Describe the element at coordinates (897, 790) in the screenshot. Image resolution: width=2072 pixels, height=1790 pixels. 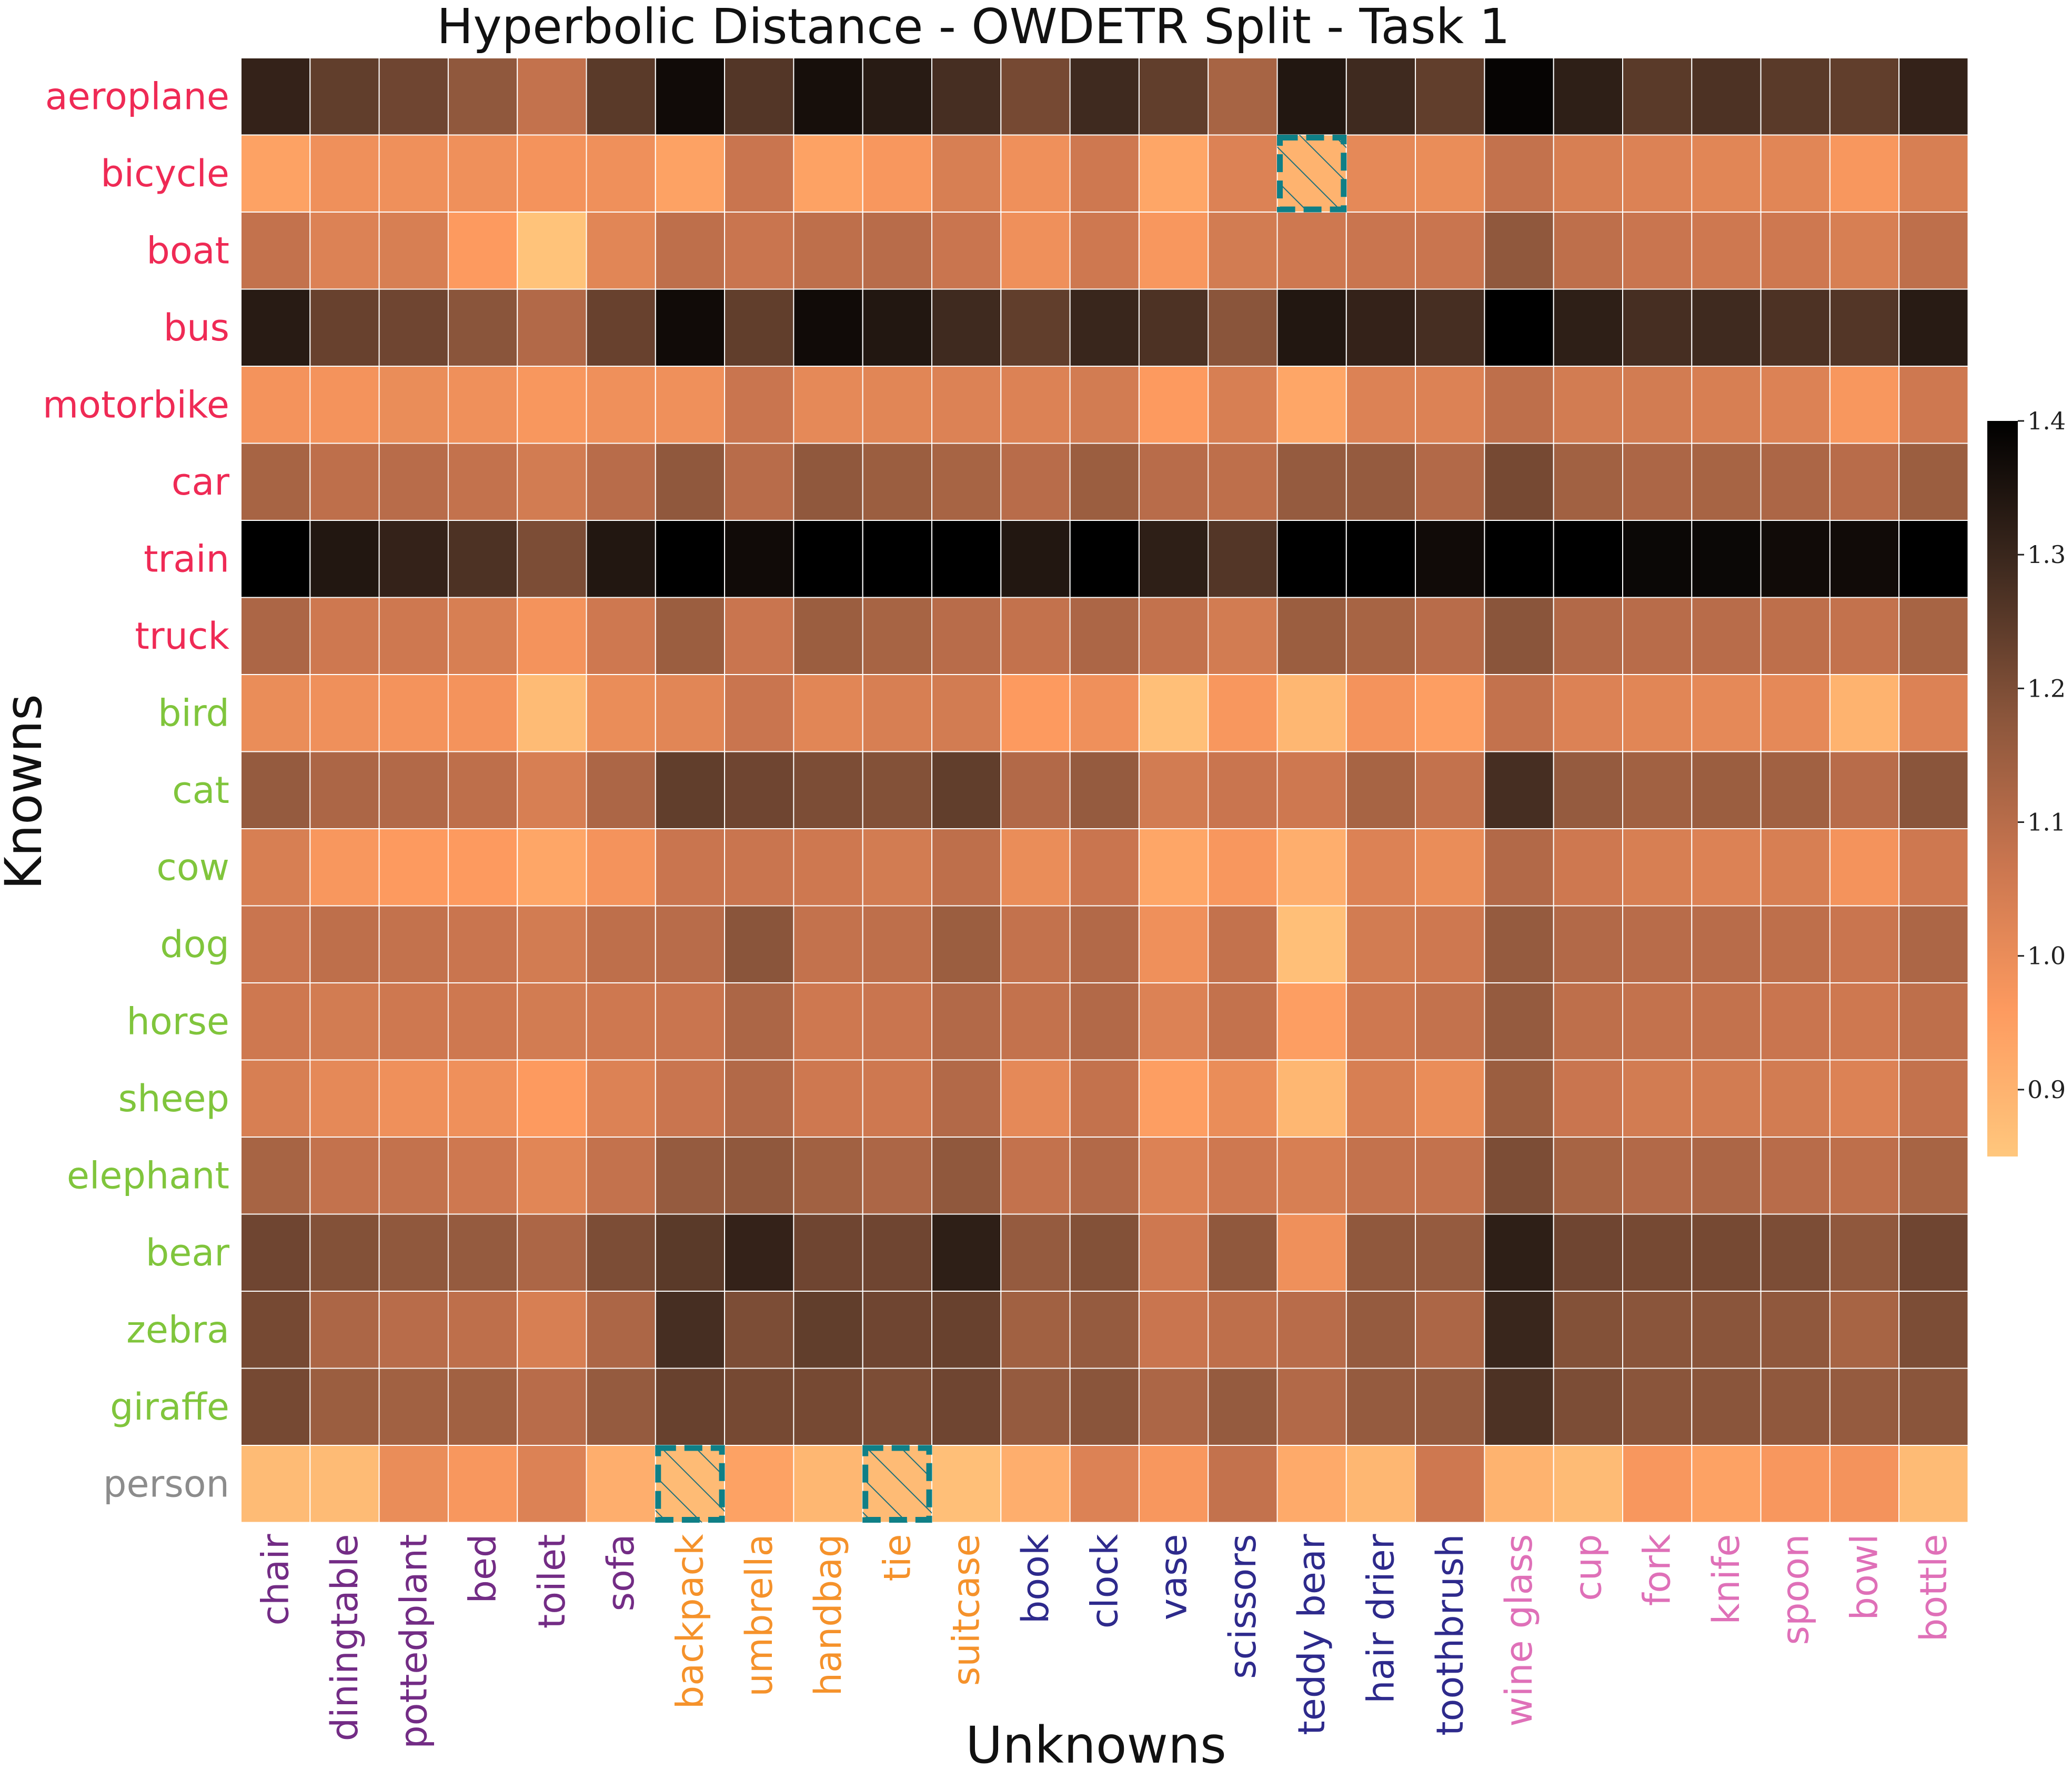
I see `heatmap-cell-cat-tie` at that location.